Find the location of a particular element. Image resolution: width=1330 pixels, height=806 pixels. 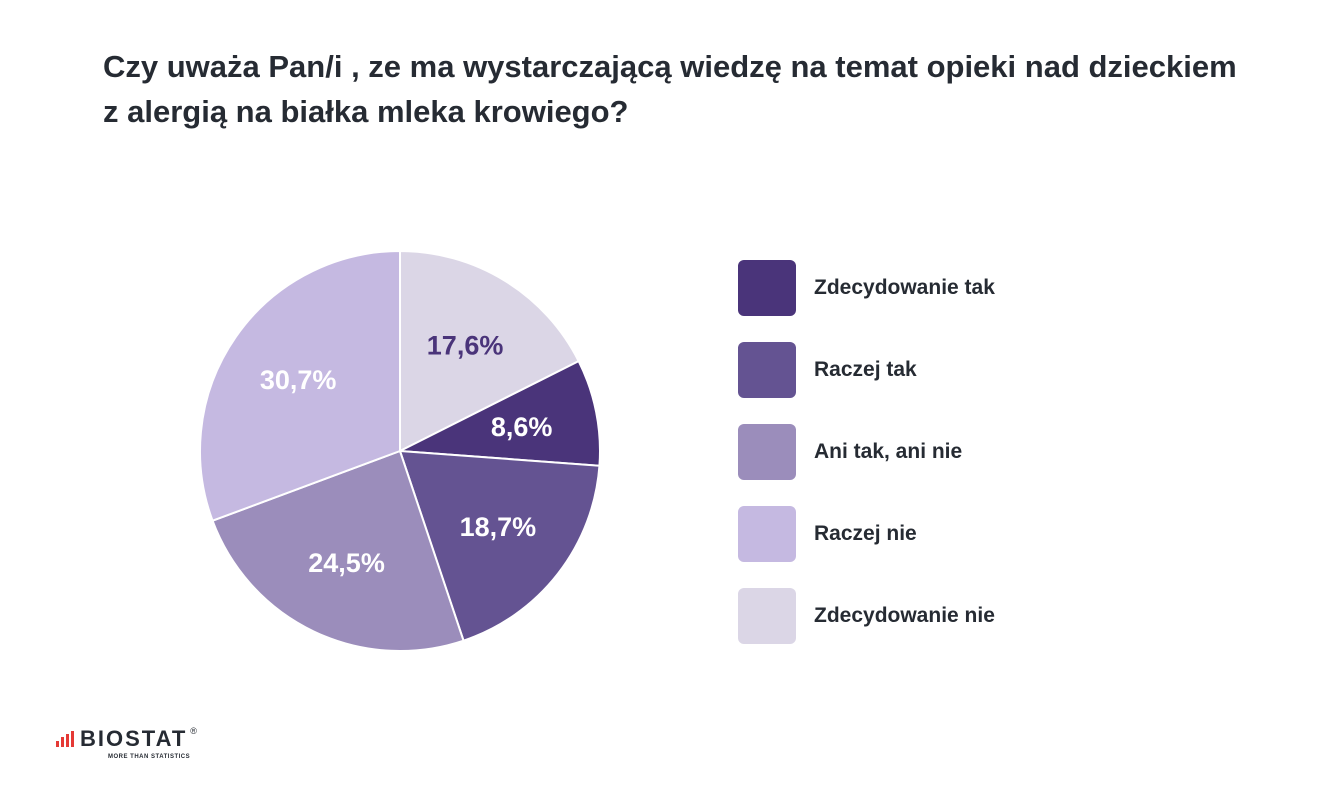

logo-tagline: MORE THAN STATISTICS is located at coordinates (149, 757).